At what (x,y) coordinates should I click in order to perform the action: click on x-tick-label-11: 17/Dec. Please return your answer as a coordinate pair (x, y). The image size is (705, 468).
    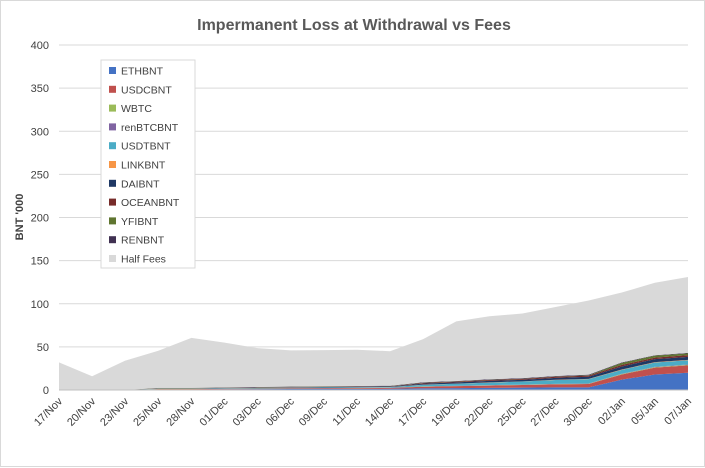
    Looking at the image, I should click on (412, 411).